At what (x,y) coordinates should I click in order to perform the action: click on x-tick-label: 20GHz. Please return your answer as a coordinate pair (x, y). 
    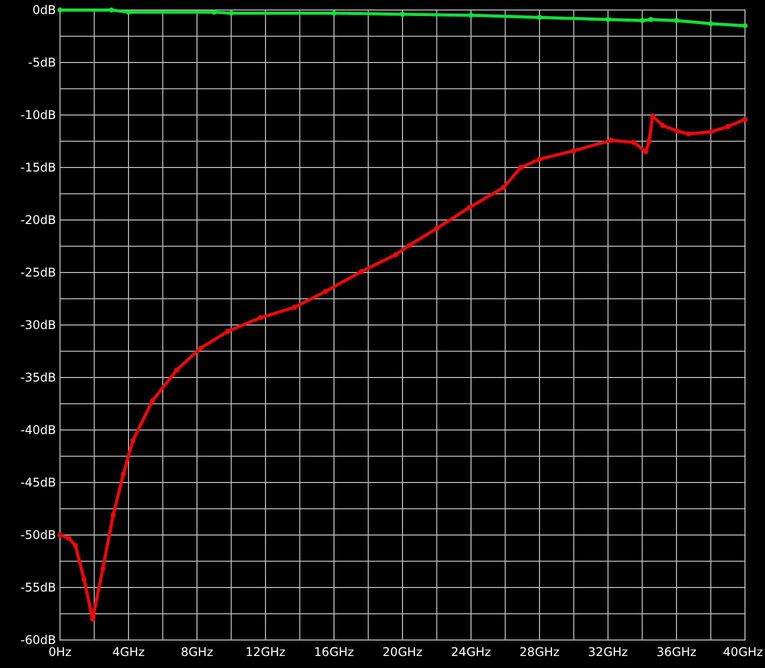
    Looking at the image, I should click on (402, 652).